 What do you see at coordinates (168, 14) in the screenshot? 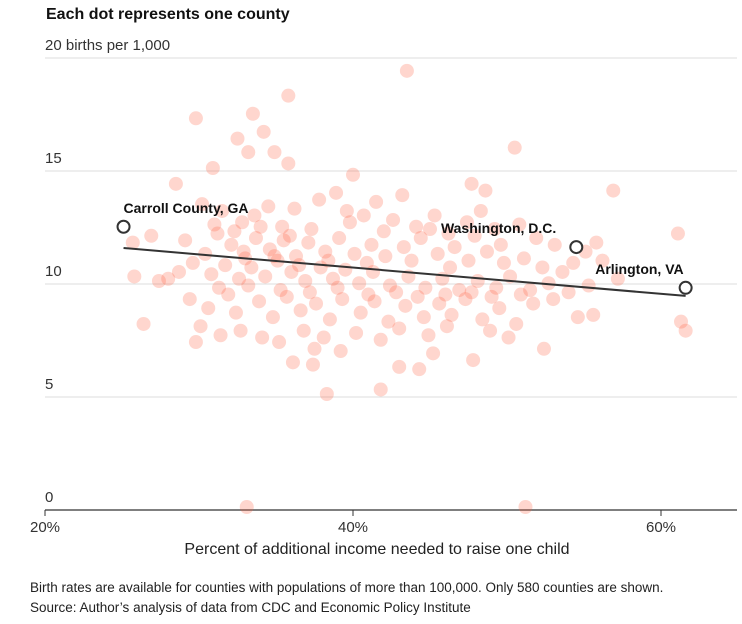
I see `chart-title: Each dot represents one county` at bounding box center [168, 14].